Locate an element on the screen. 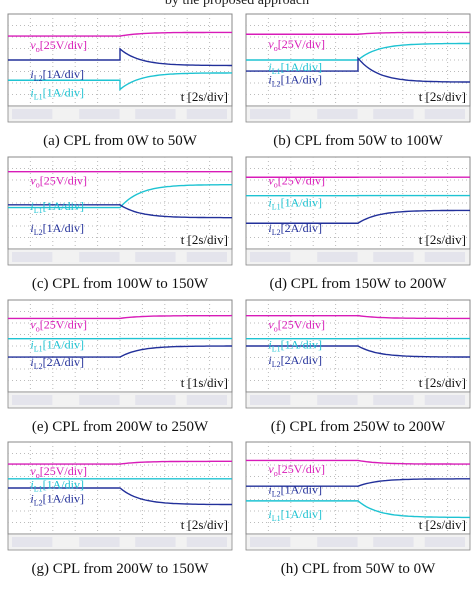 This screenshot has height=592, width=474. caption: (h) CPL from 50W to 0W is located at coordinates (358, 569).